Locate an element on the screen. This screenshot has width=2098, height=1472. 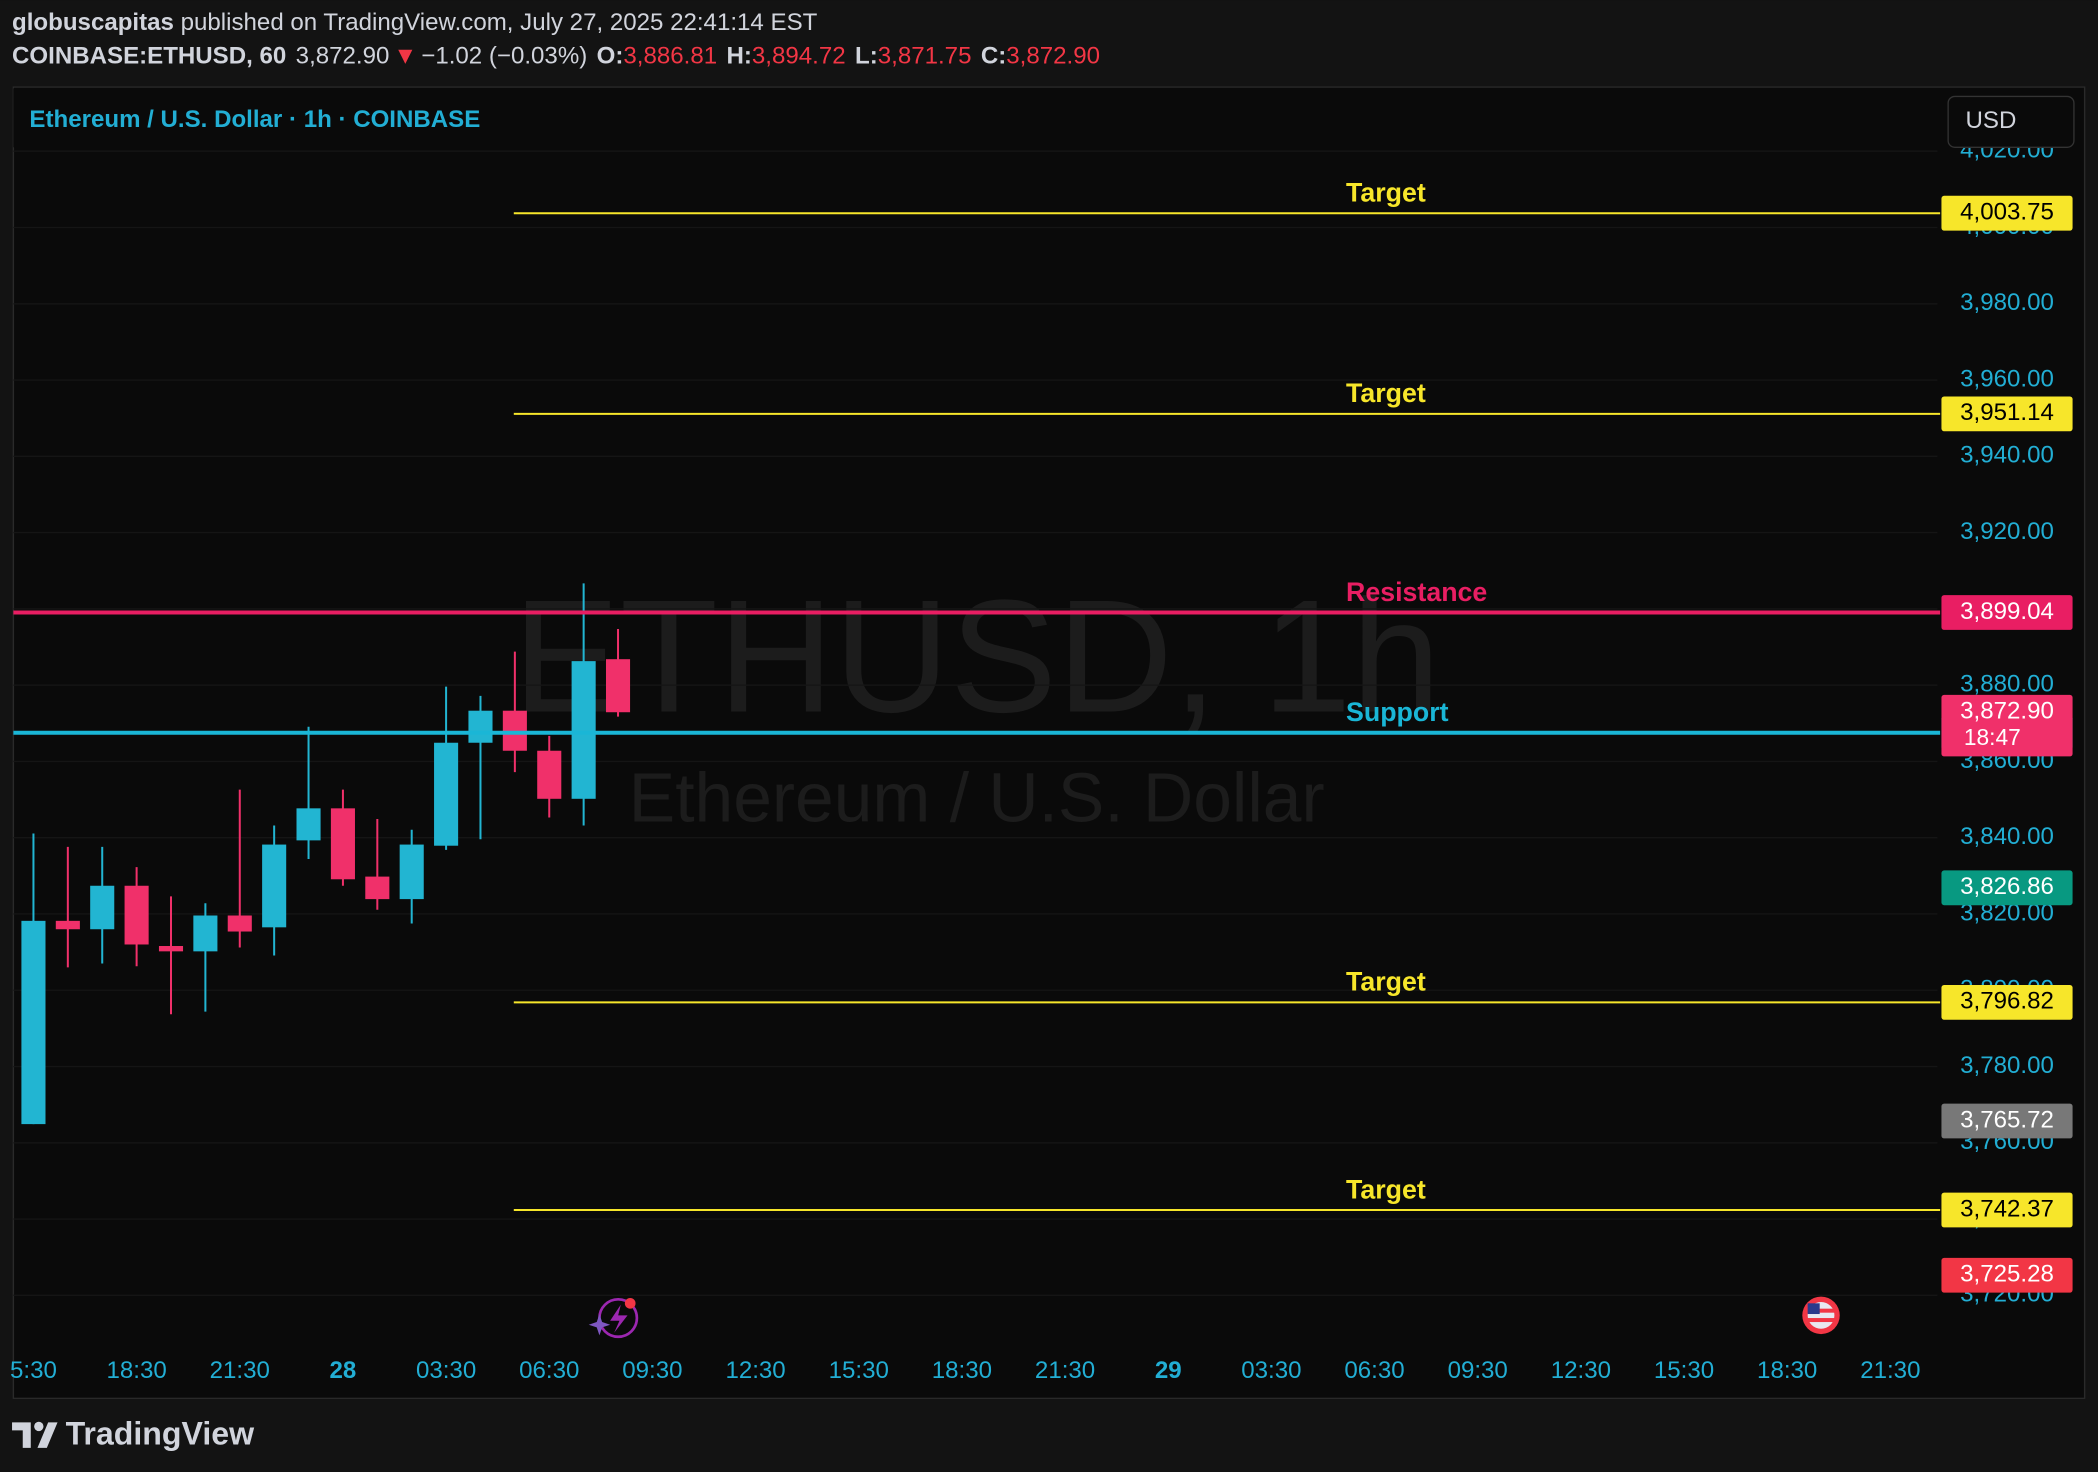
author: globuscapitas is located at coordinates (93, 23).